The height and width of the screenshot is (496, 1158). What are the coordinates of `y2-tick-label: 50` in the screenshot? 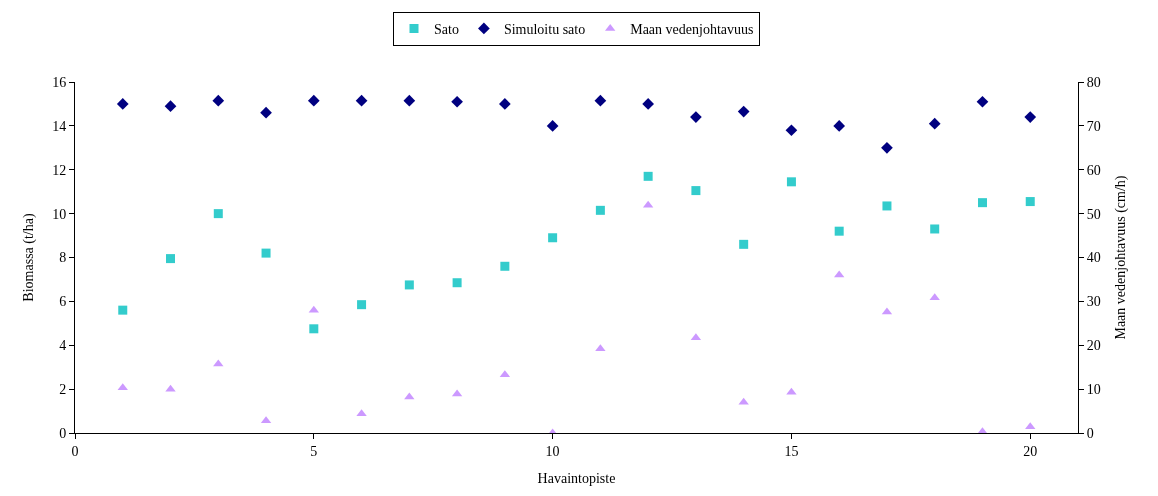 It's located at (1093, 214).